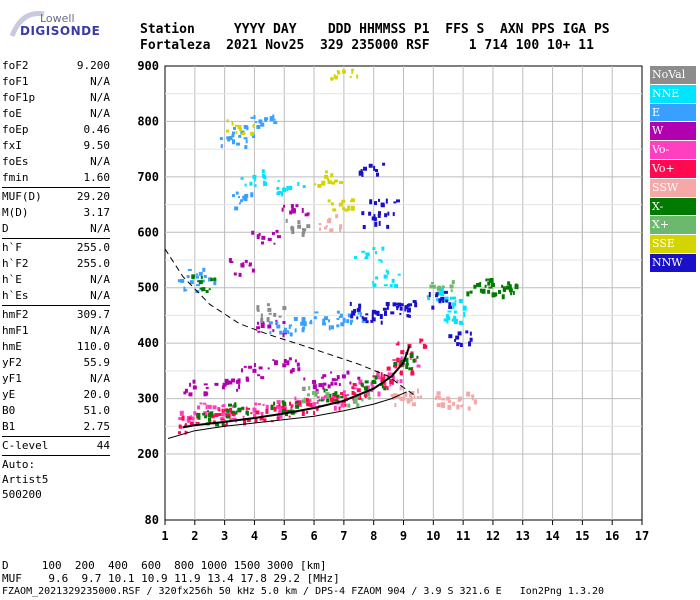 This screenshot has height=600, width=700. I want to click on param-key: MUF(D), so click(22, 196).